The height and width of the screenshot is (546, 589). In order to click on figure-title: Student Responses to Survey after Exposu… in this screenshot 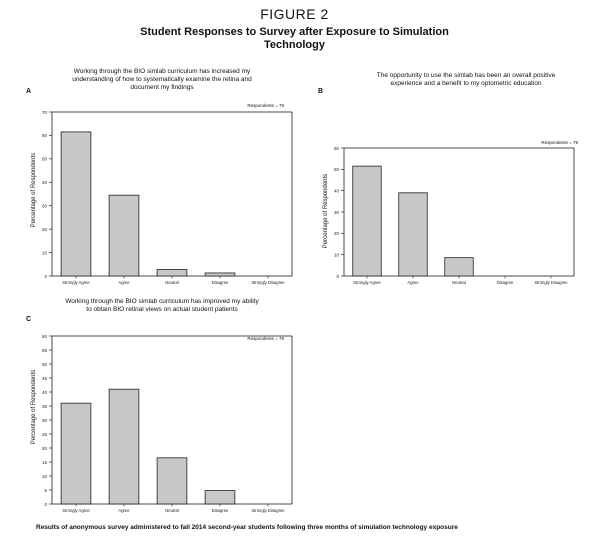, I will do `click(294, 38)`.